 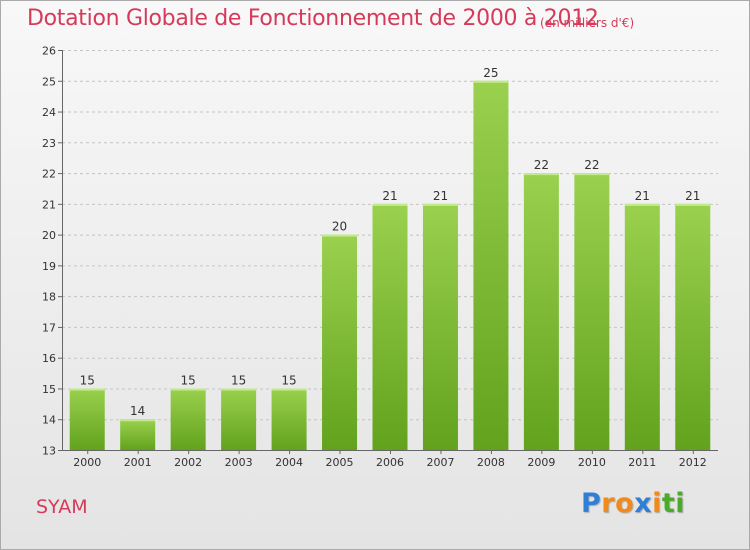 I want to click on x-tick-label: 2007, so click(x=440, y=462).